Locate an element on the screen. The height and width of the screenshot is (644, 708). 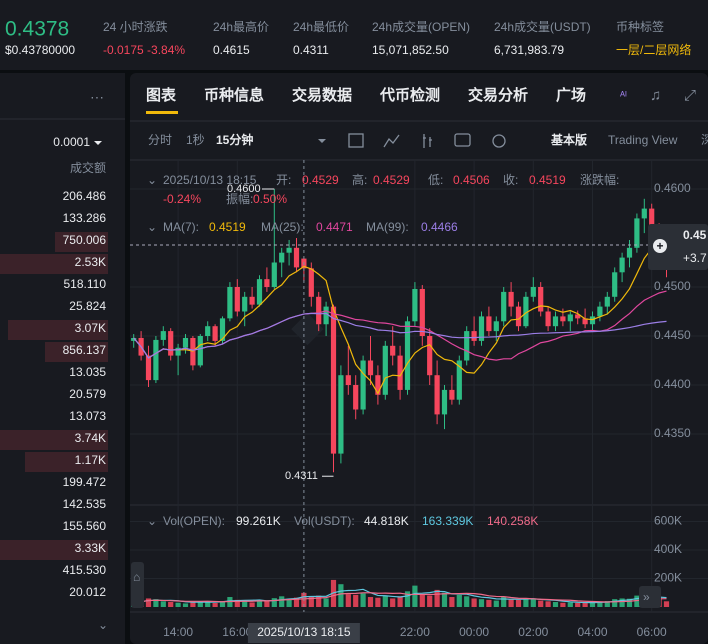
tab-underline is located at coordinates (162, 112).